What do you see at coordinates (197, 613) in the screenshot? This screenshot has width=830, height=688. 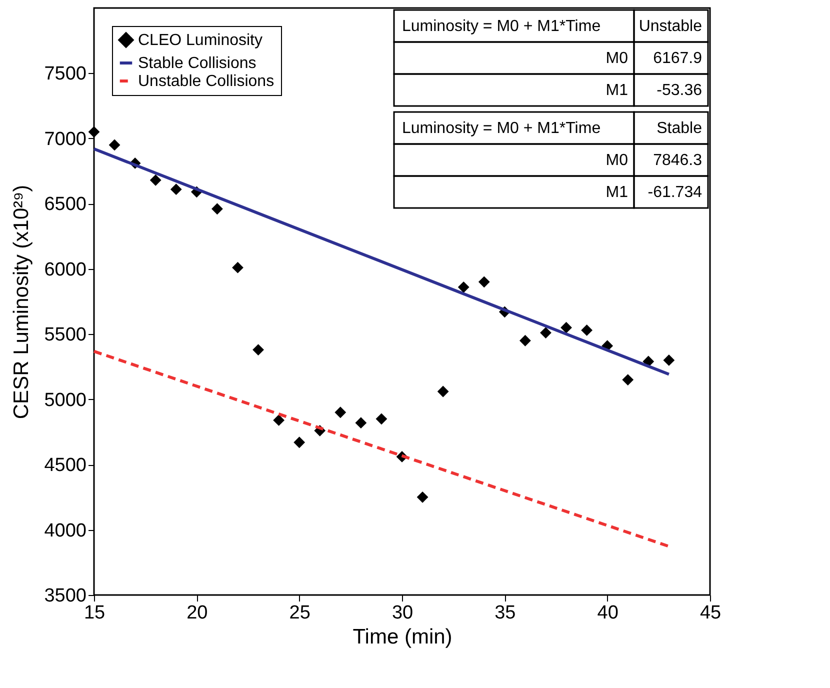 I see `x-tick-label: 20` at bounding box center [197, 613].